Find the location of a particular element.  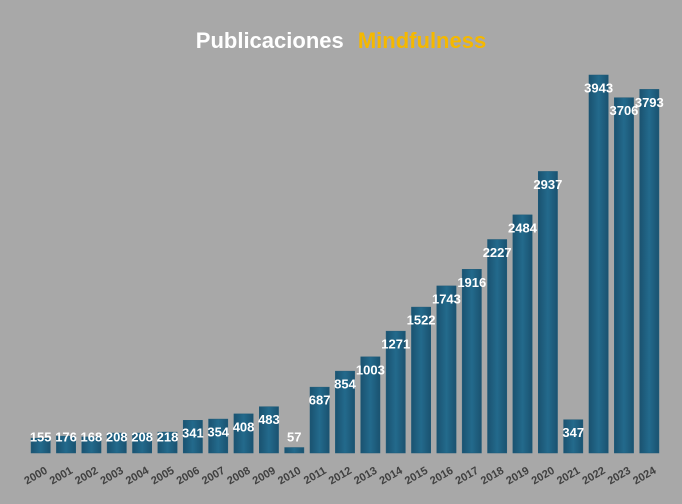

value-label: 1003 is located at coordinates (370, 369).